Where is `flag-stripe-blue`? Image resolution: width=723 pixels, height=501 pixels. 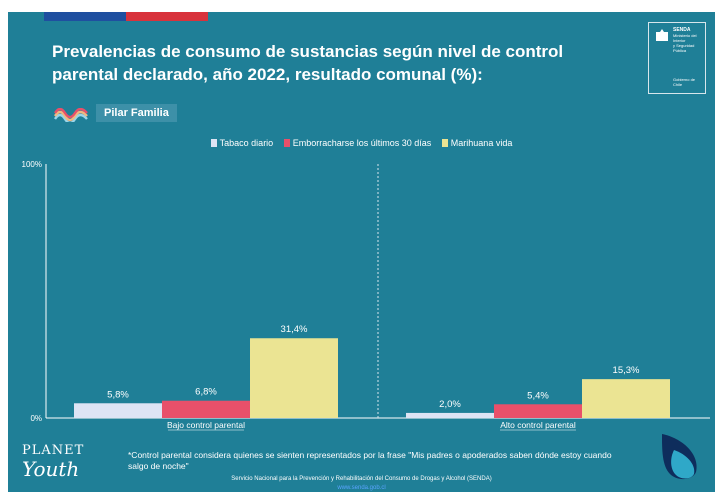 flag-stripe-blue is located at coordinates (85, 16).